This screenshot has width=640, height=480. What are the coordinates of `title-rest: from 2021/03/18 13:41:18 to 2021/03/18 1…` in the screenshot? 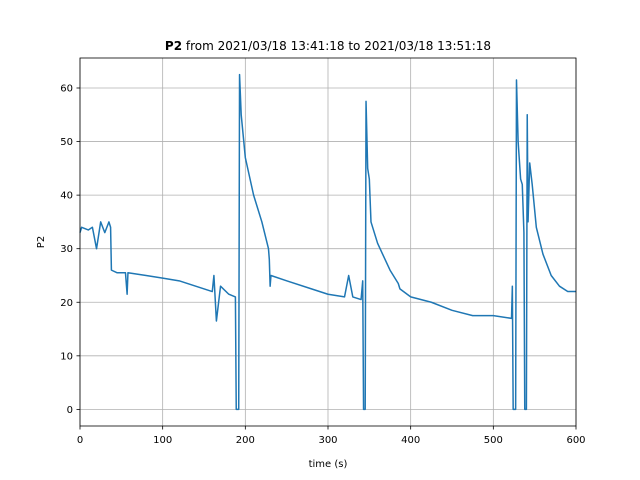 It's located at (338, 46).